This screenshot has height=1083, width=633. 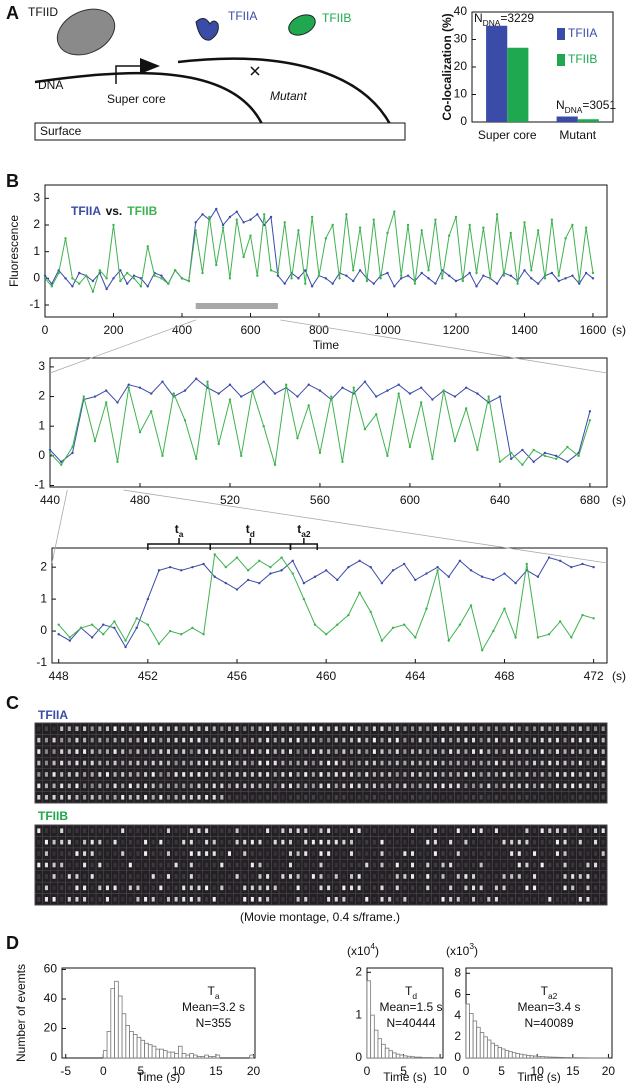 What do you see at coordinates (577, 135) in the screenshot?
I see `x-tick-label: Mutant` at bounding box center [577, 135].